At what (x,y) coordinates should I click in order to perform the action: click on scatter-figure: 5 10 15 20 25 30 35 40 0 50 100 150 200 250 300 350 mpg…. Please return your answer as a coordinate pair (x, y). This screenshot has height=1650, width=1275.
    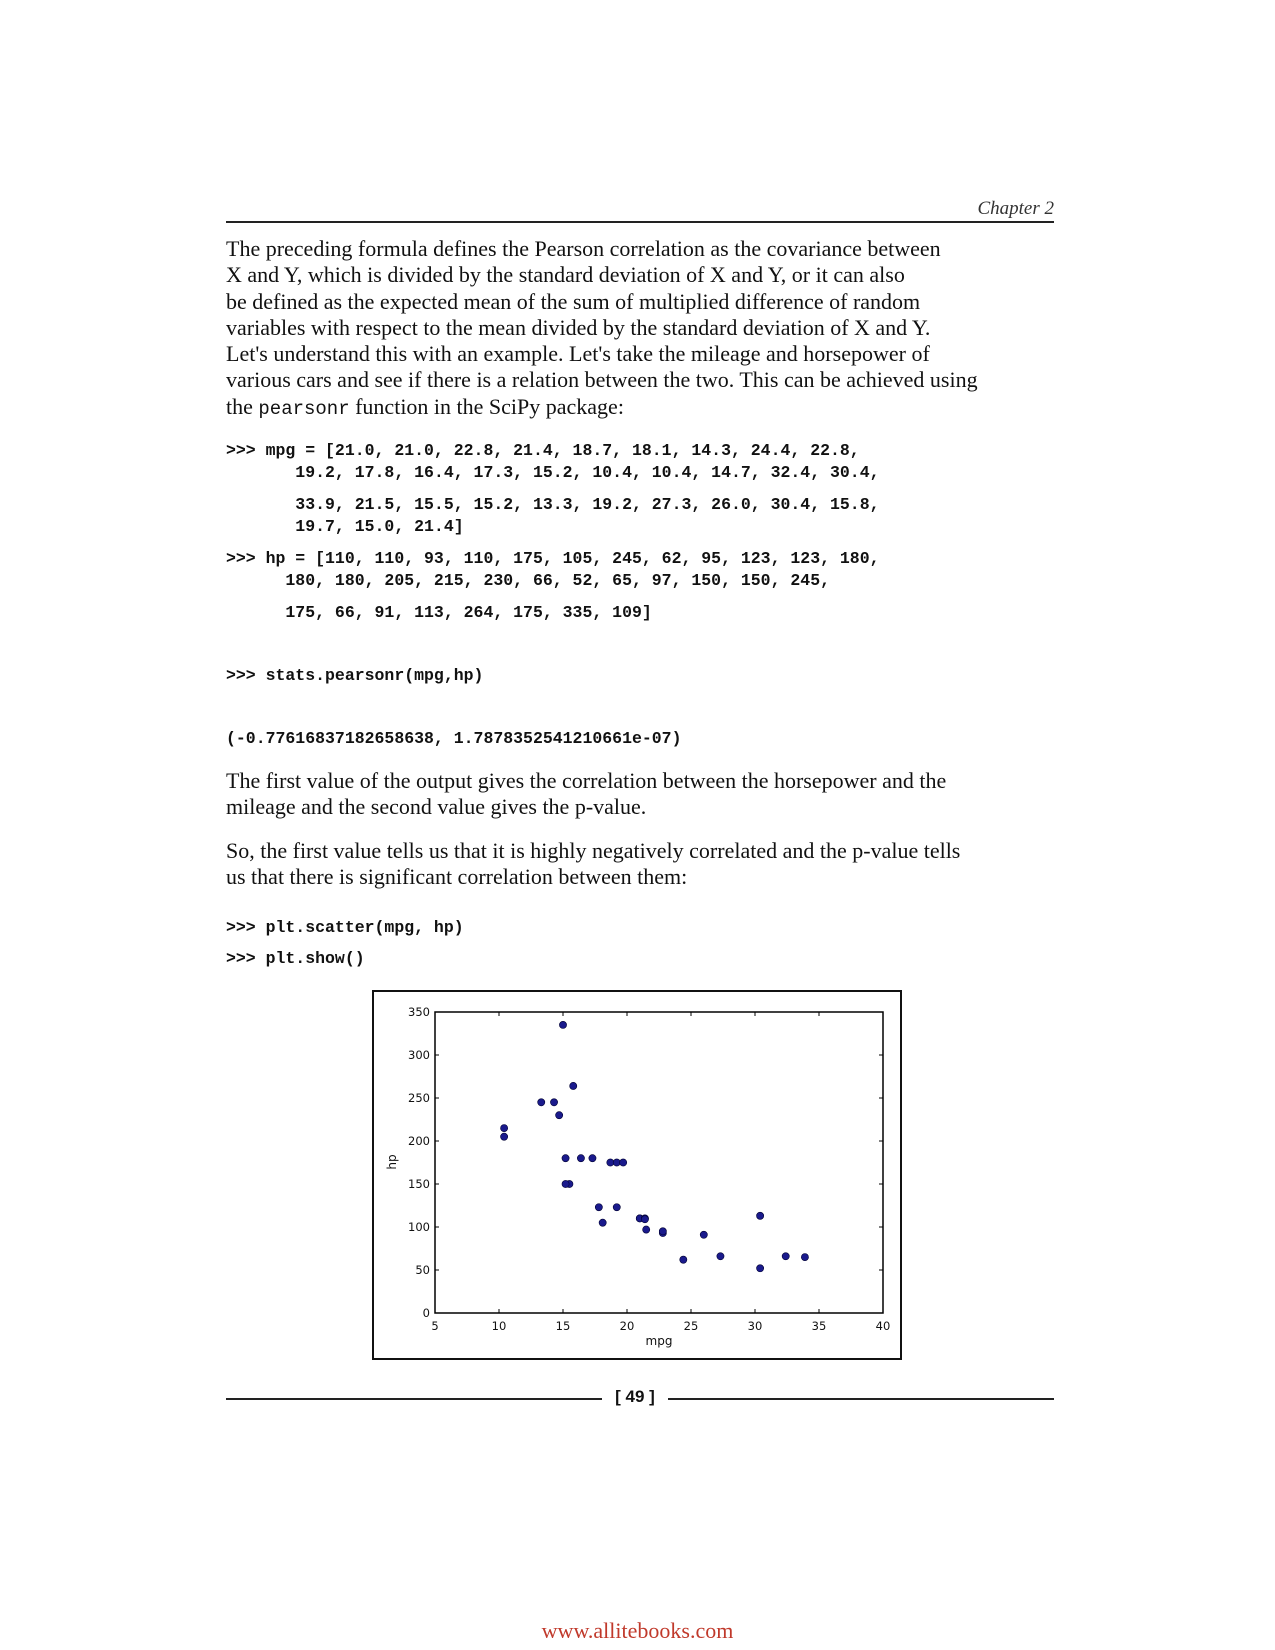
    Looking at the image, I should click on (637, 1175).